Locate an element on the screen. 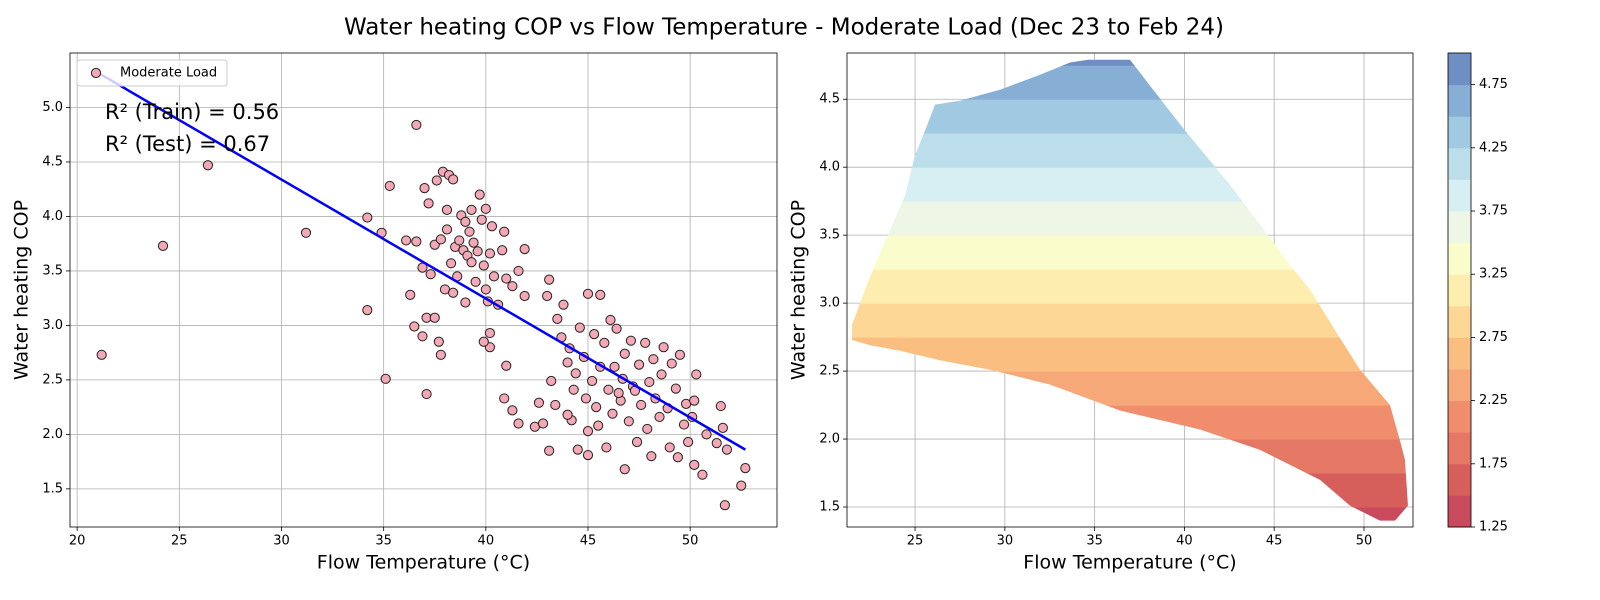  y-tick-label: 3.5 is located at coordinates (829, 235).